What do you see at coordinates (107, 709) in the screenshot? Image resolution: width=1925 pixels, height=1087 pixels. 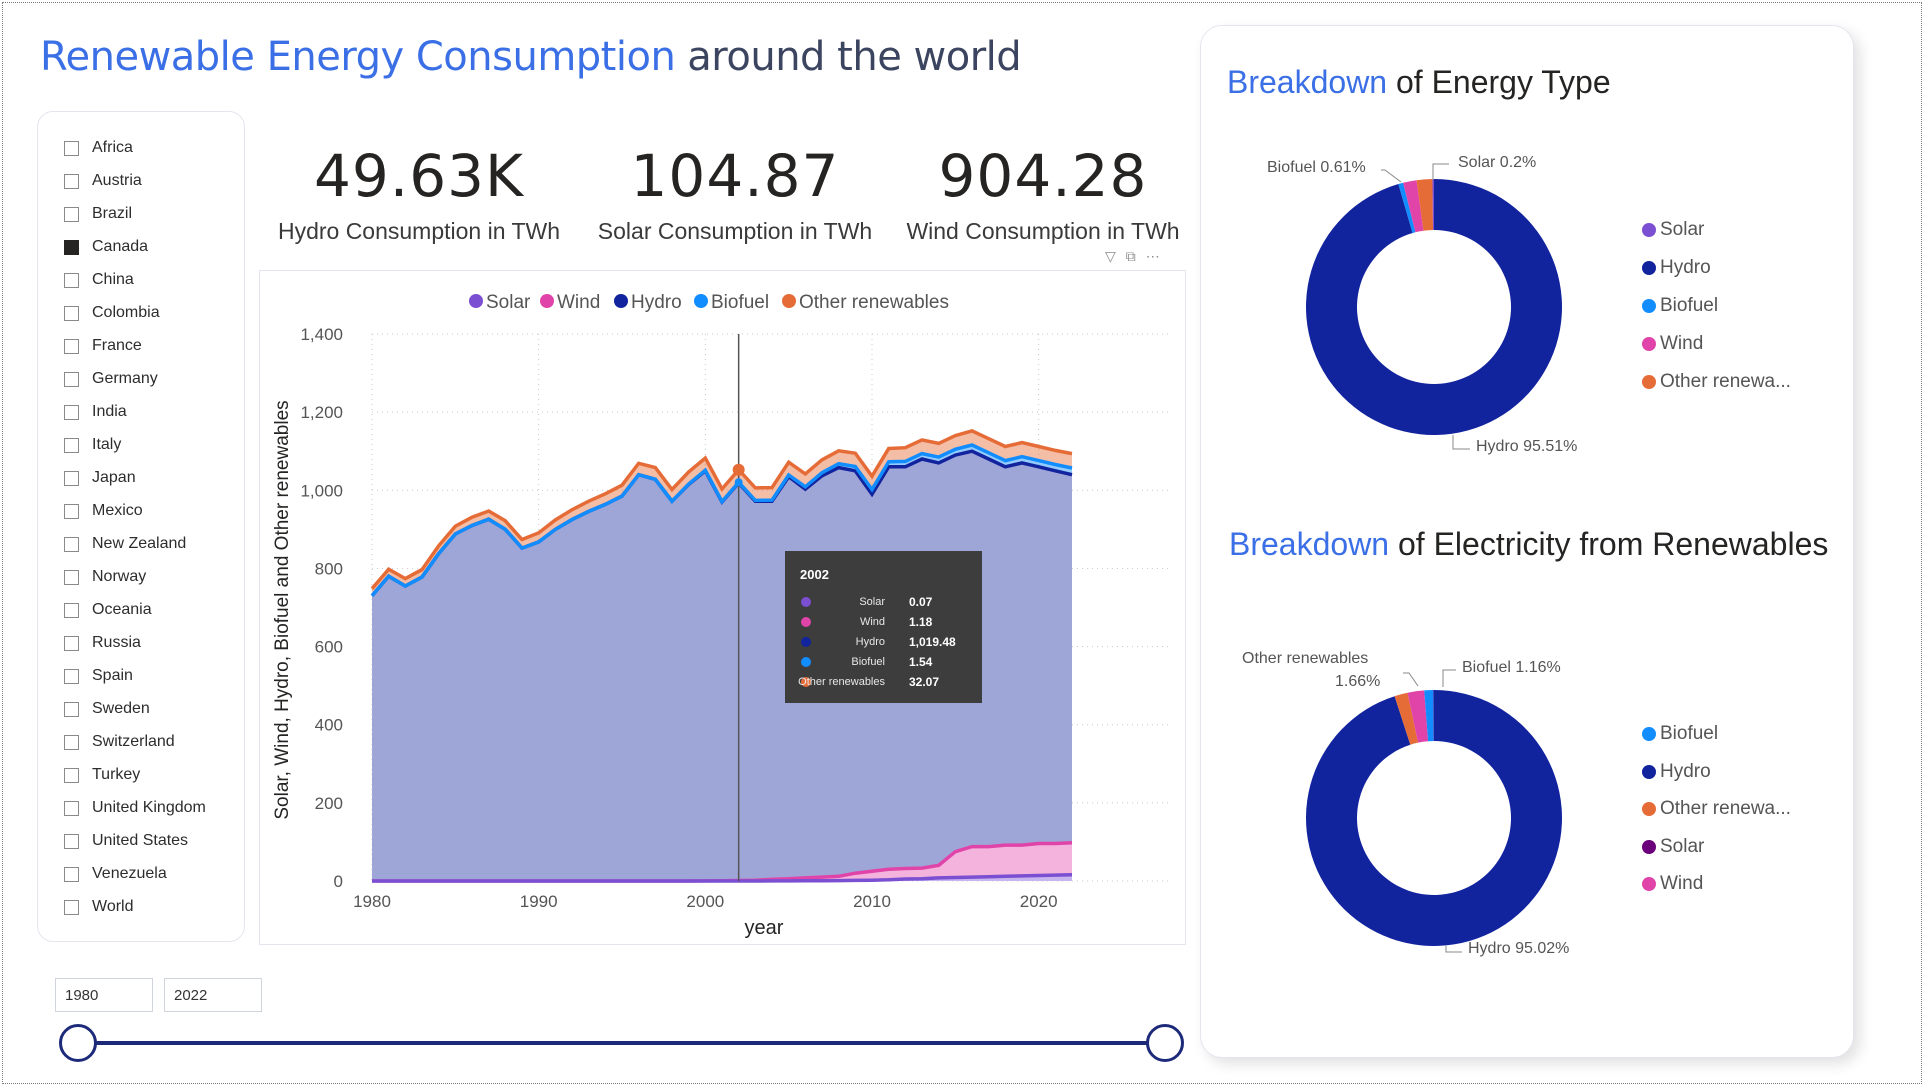 I see `slicer-item: Sweden` at bounding box center [107, 709].